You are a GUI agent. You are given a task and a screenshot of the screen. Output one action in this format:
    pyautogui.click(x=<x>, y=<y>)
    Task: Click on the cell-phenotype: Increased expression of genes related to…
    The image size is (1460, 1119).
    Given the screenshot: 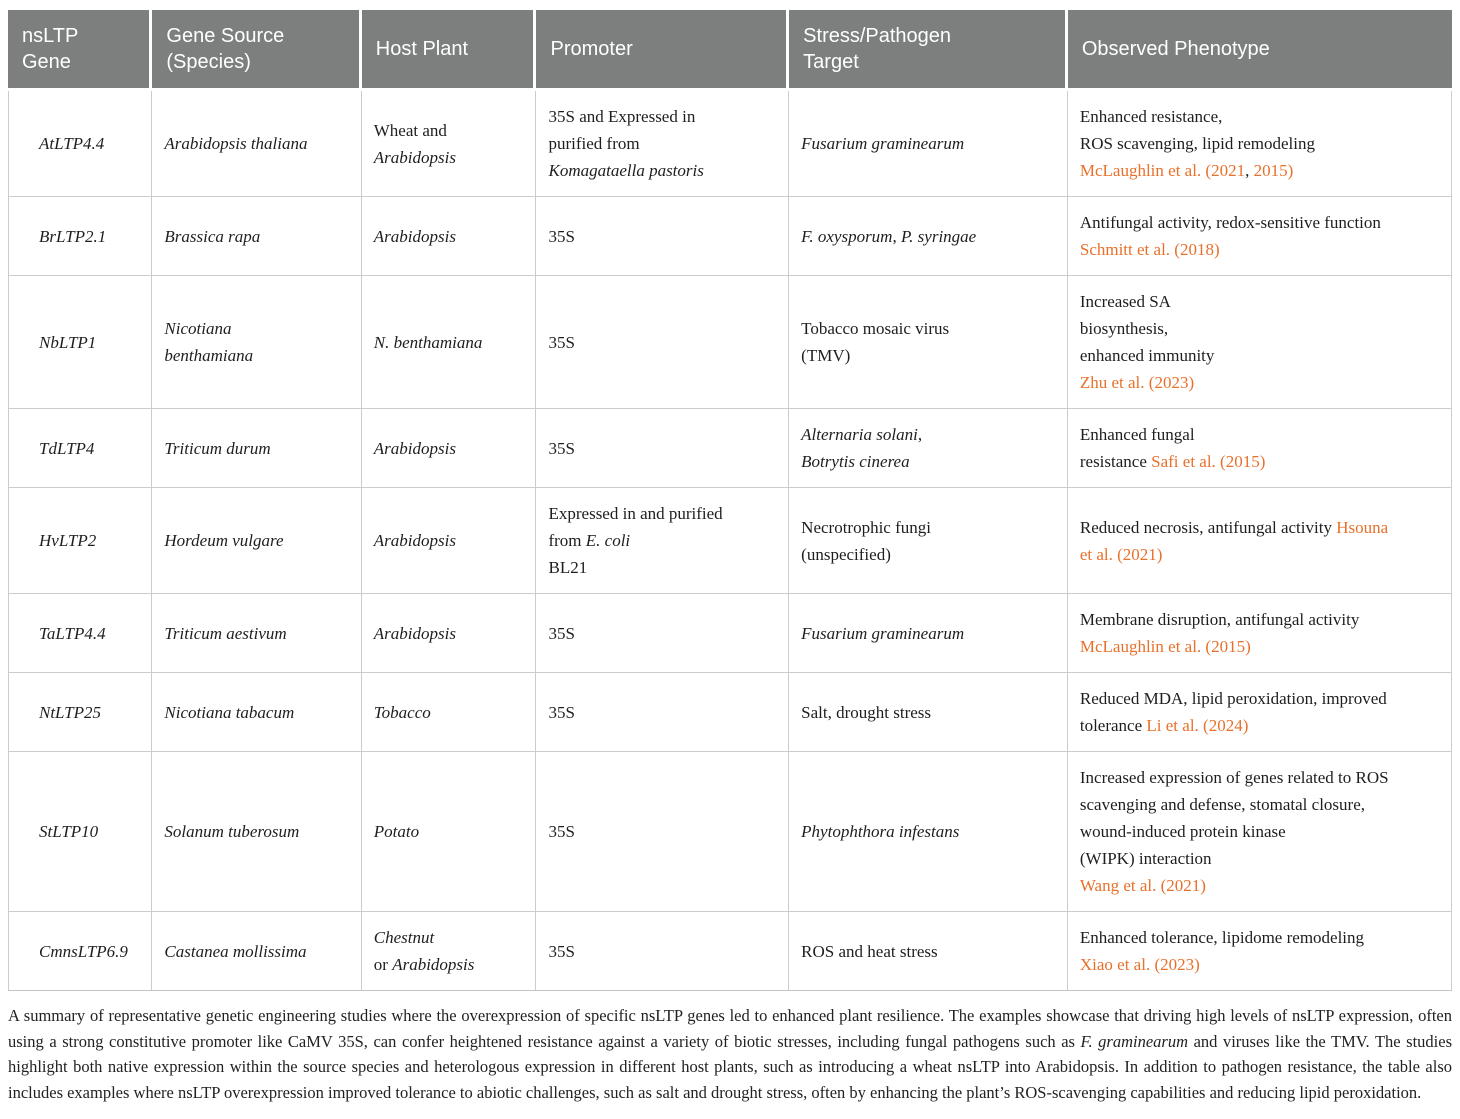 What is the action you would take?
    pyautogui.click(x=1259, y=832)
    